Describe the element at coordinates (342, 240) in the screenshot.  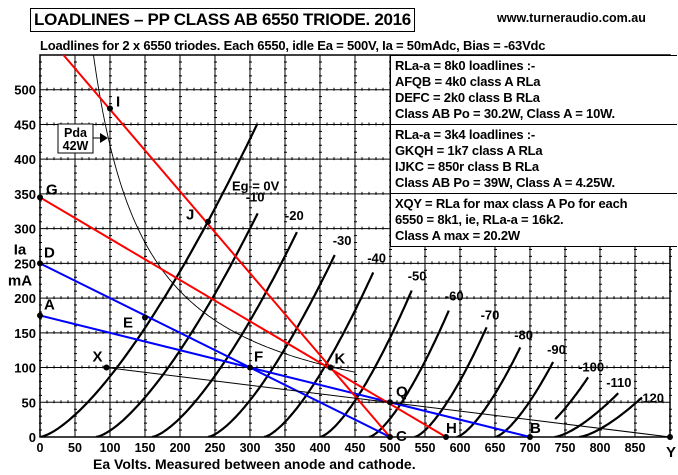
I see `grid-bias-label: -30` at that location.